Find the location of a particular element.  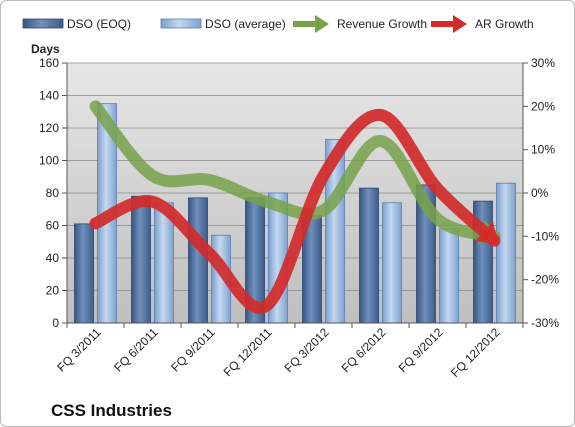

x-tick-label: FQ 3/2012 is located at coordinates (307, 350).